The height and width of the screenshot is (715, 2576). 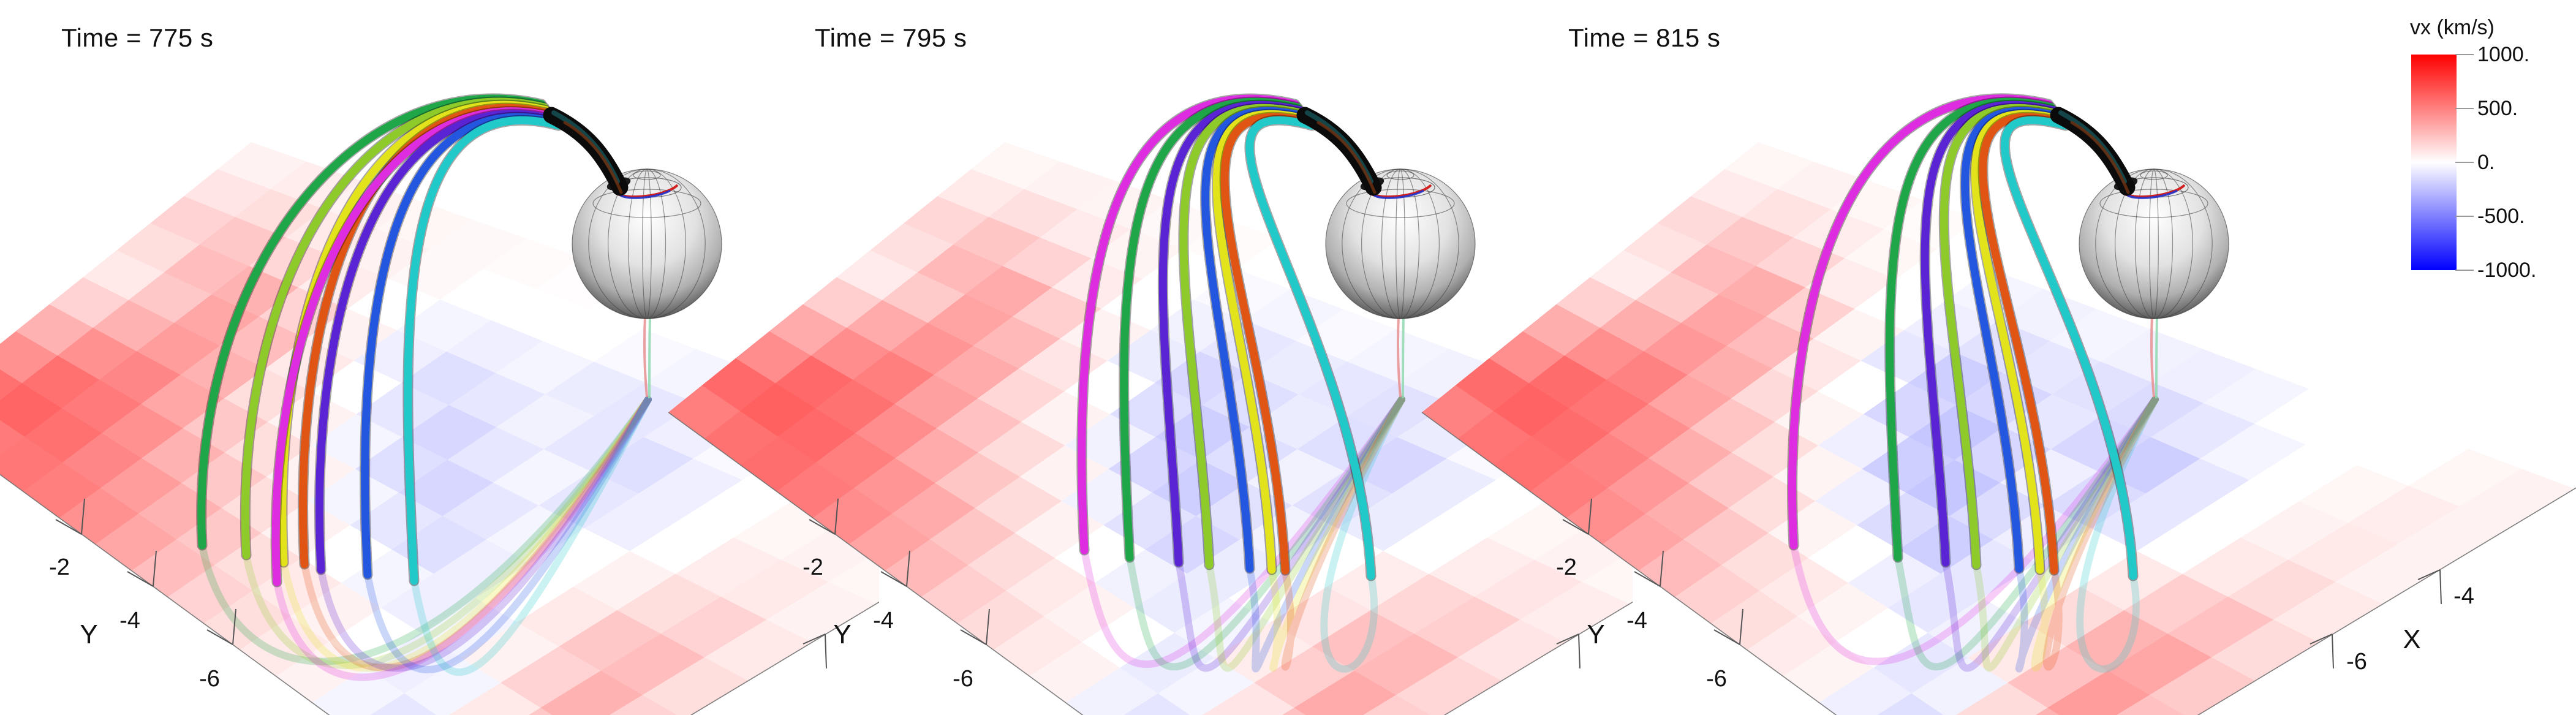 I want to click on colorbar-label-500: 500., so click(x=2497, y=108).